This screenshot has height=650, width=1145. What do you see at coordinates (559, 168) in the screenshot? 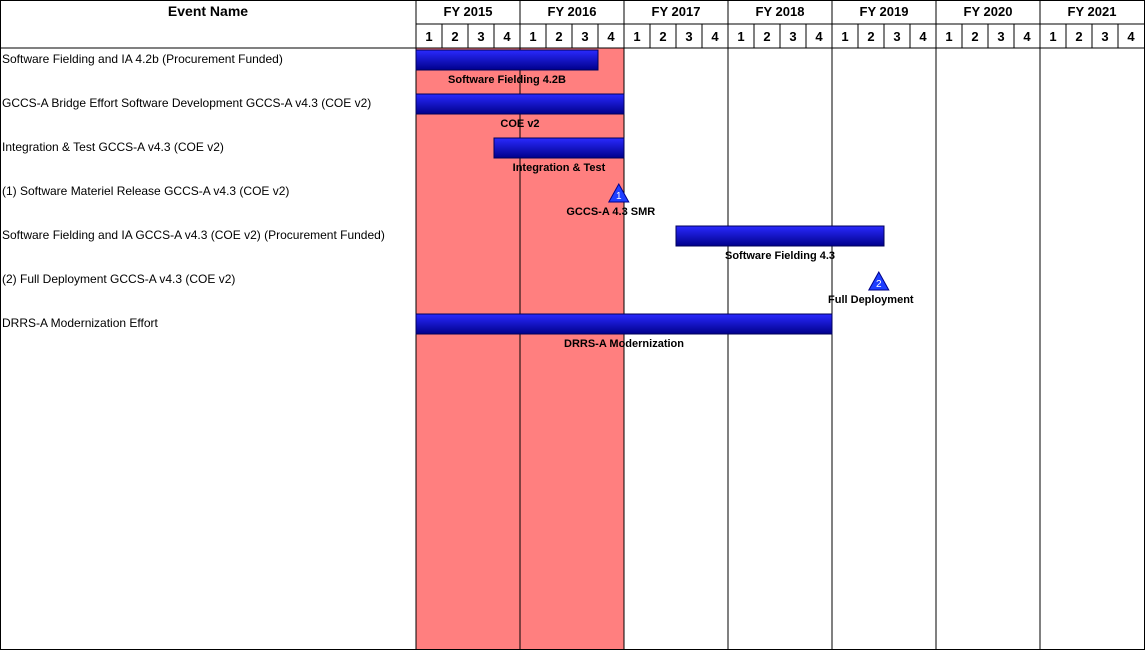
I see `bar-label: Integration & Test` at bounding box center [559, 168].